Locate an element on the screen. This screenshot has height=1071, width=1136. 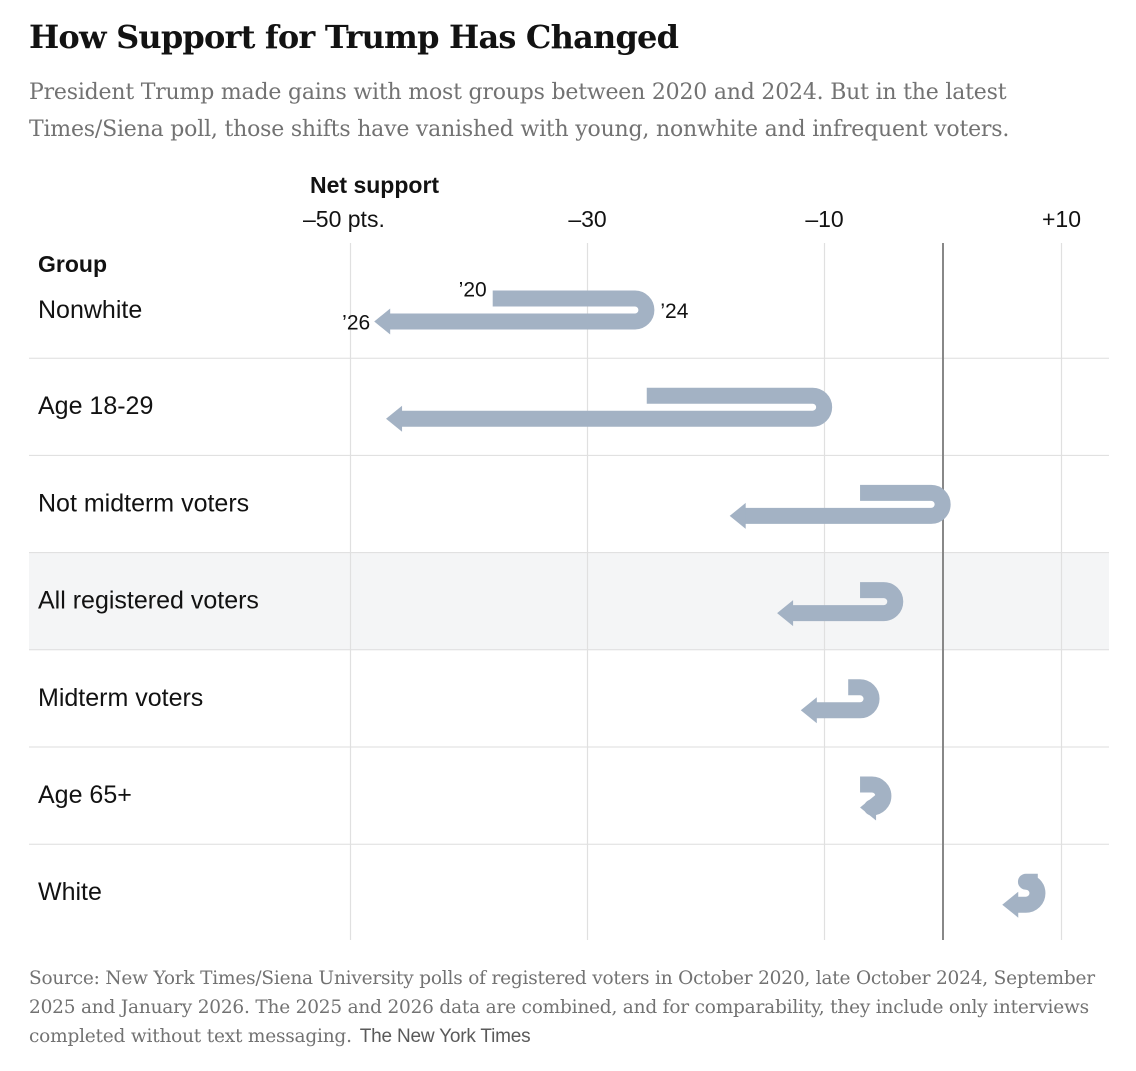
axis-title: Net support is located at coordinates (374, 185).